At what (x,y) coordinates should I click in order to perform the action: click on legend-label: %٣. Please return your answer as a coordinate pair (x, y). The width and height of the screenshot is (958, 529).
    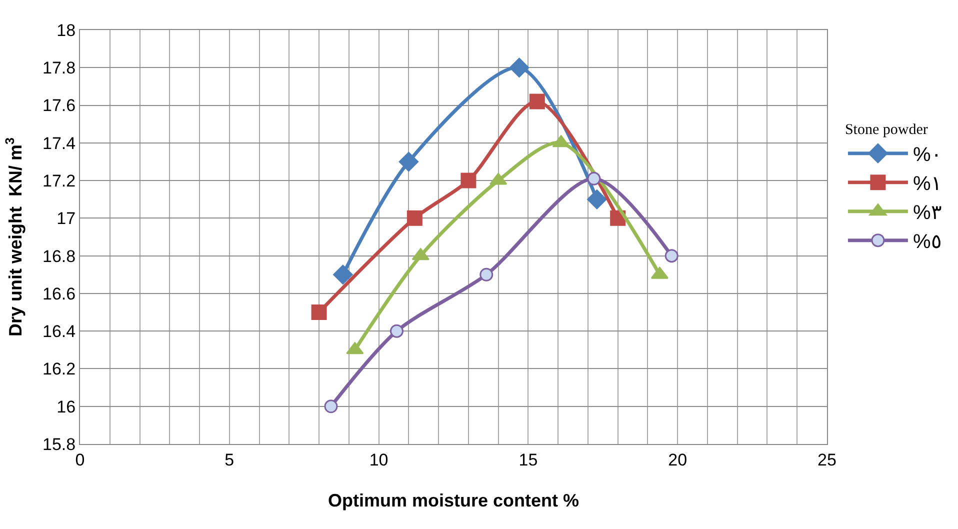
    Looking at the image, I should click on (927, 213).